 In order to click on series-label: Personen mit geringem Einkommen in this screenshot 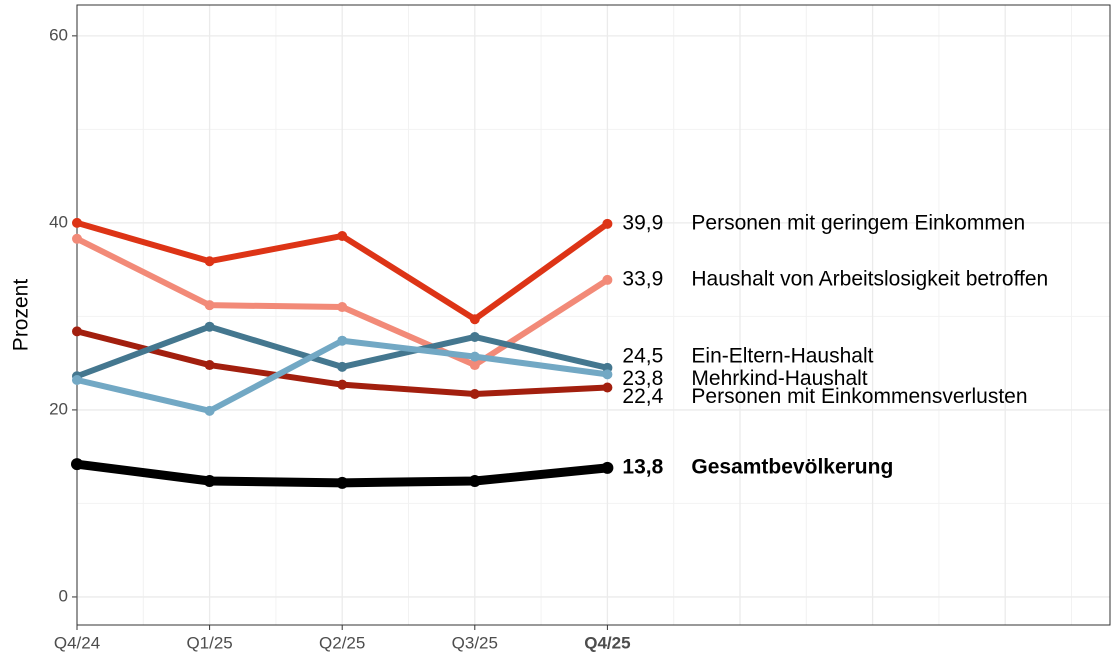, I will do `click(858, 222)`.